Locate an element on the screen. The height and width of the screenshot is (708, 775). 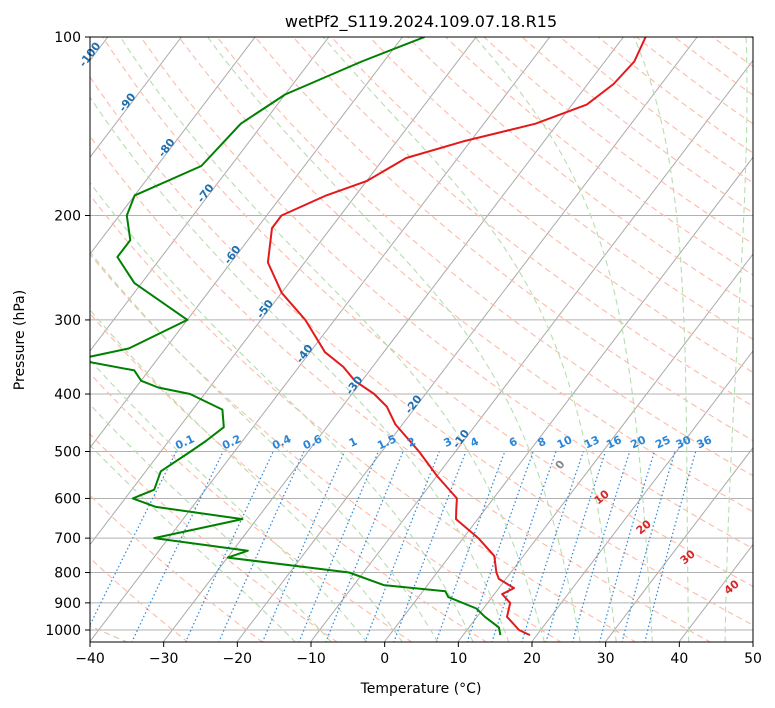
x-tick-label: −20 is located at coordinates (238, 659).